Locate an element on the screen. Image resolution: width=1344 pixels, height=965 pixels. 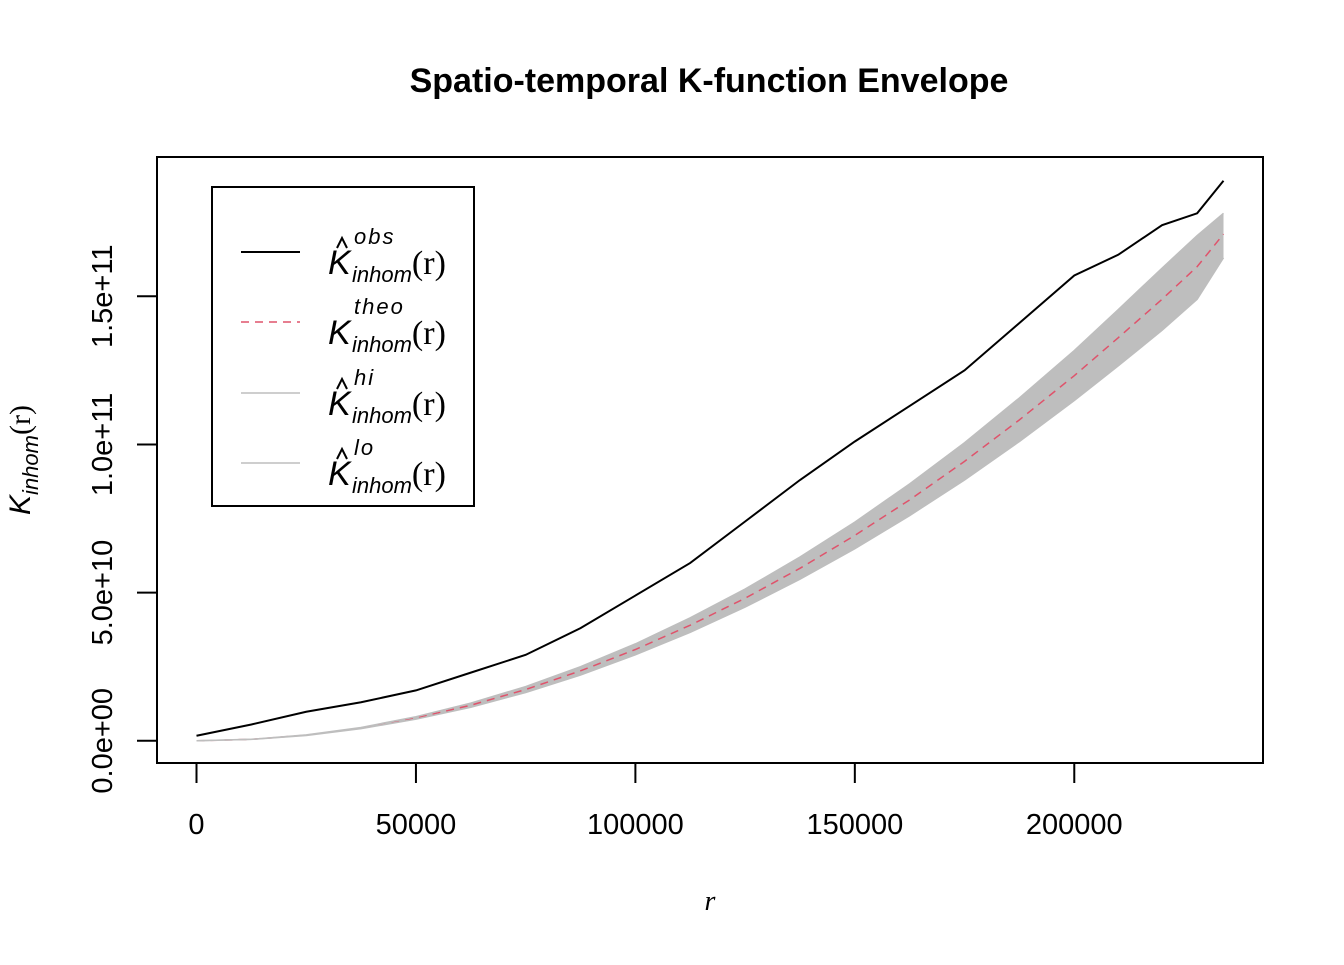
legend-label: Klo inhom(r) is located at coordinates (387, 466).